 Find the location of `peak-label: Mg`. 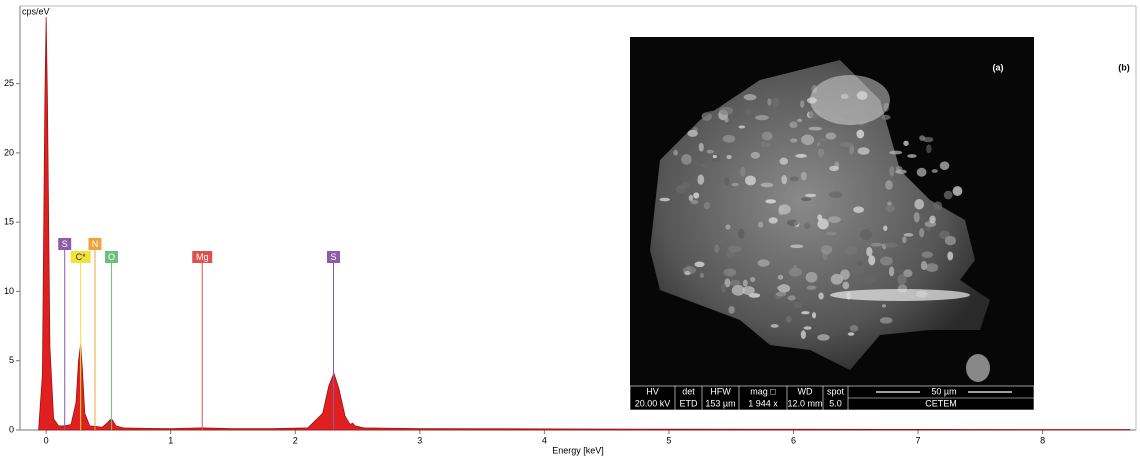

peak-label: Mg is located at coordinates (202, 257).